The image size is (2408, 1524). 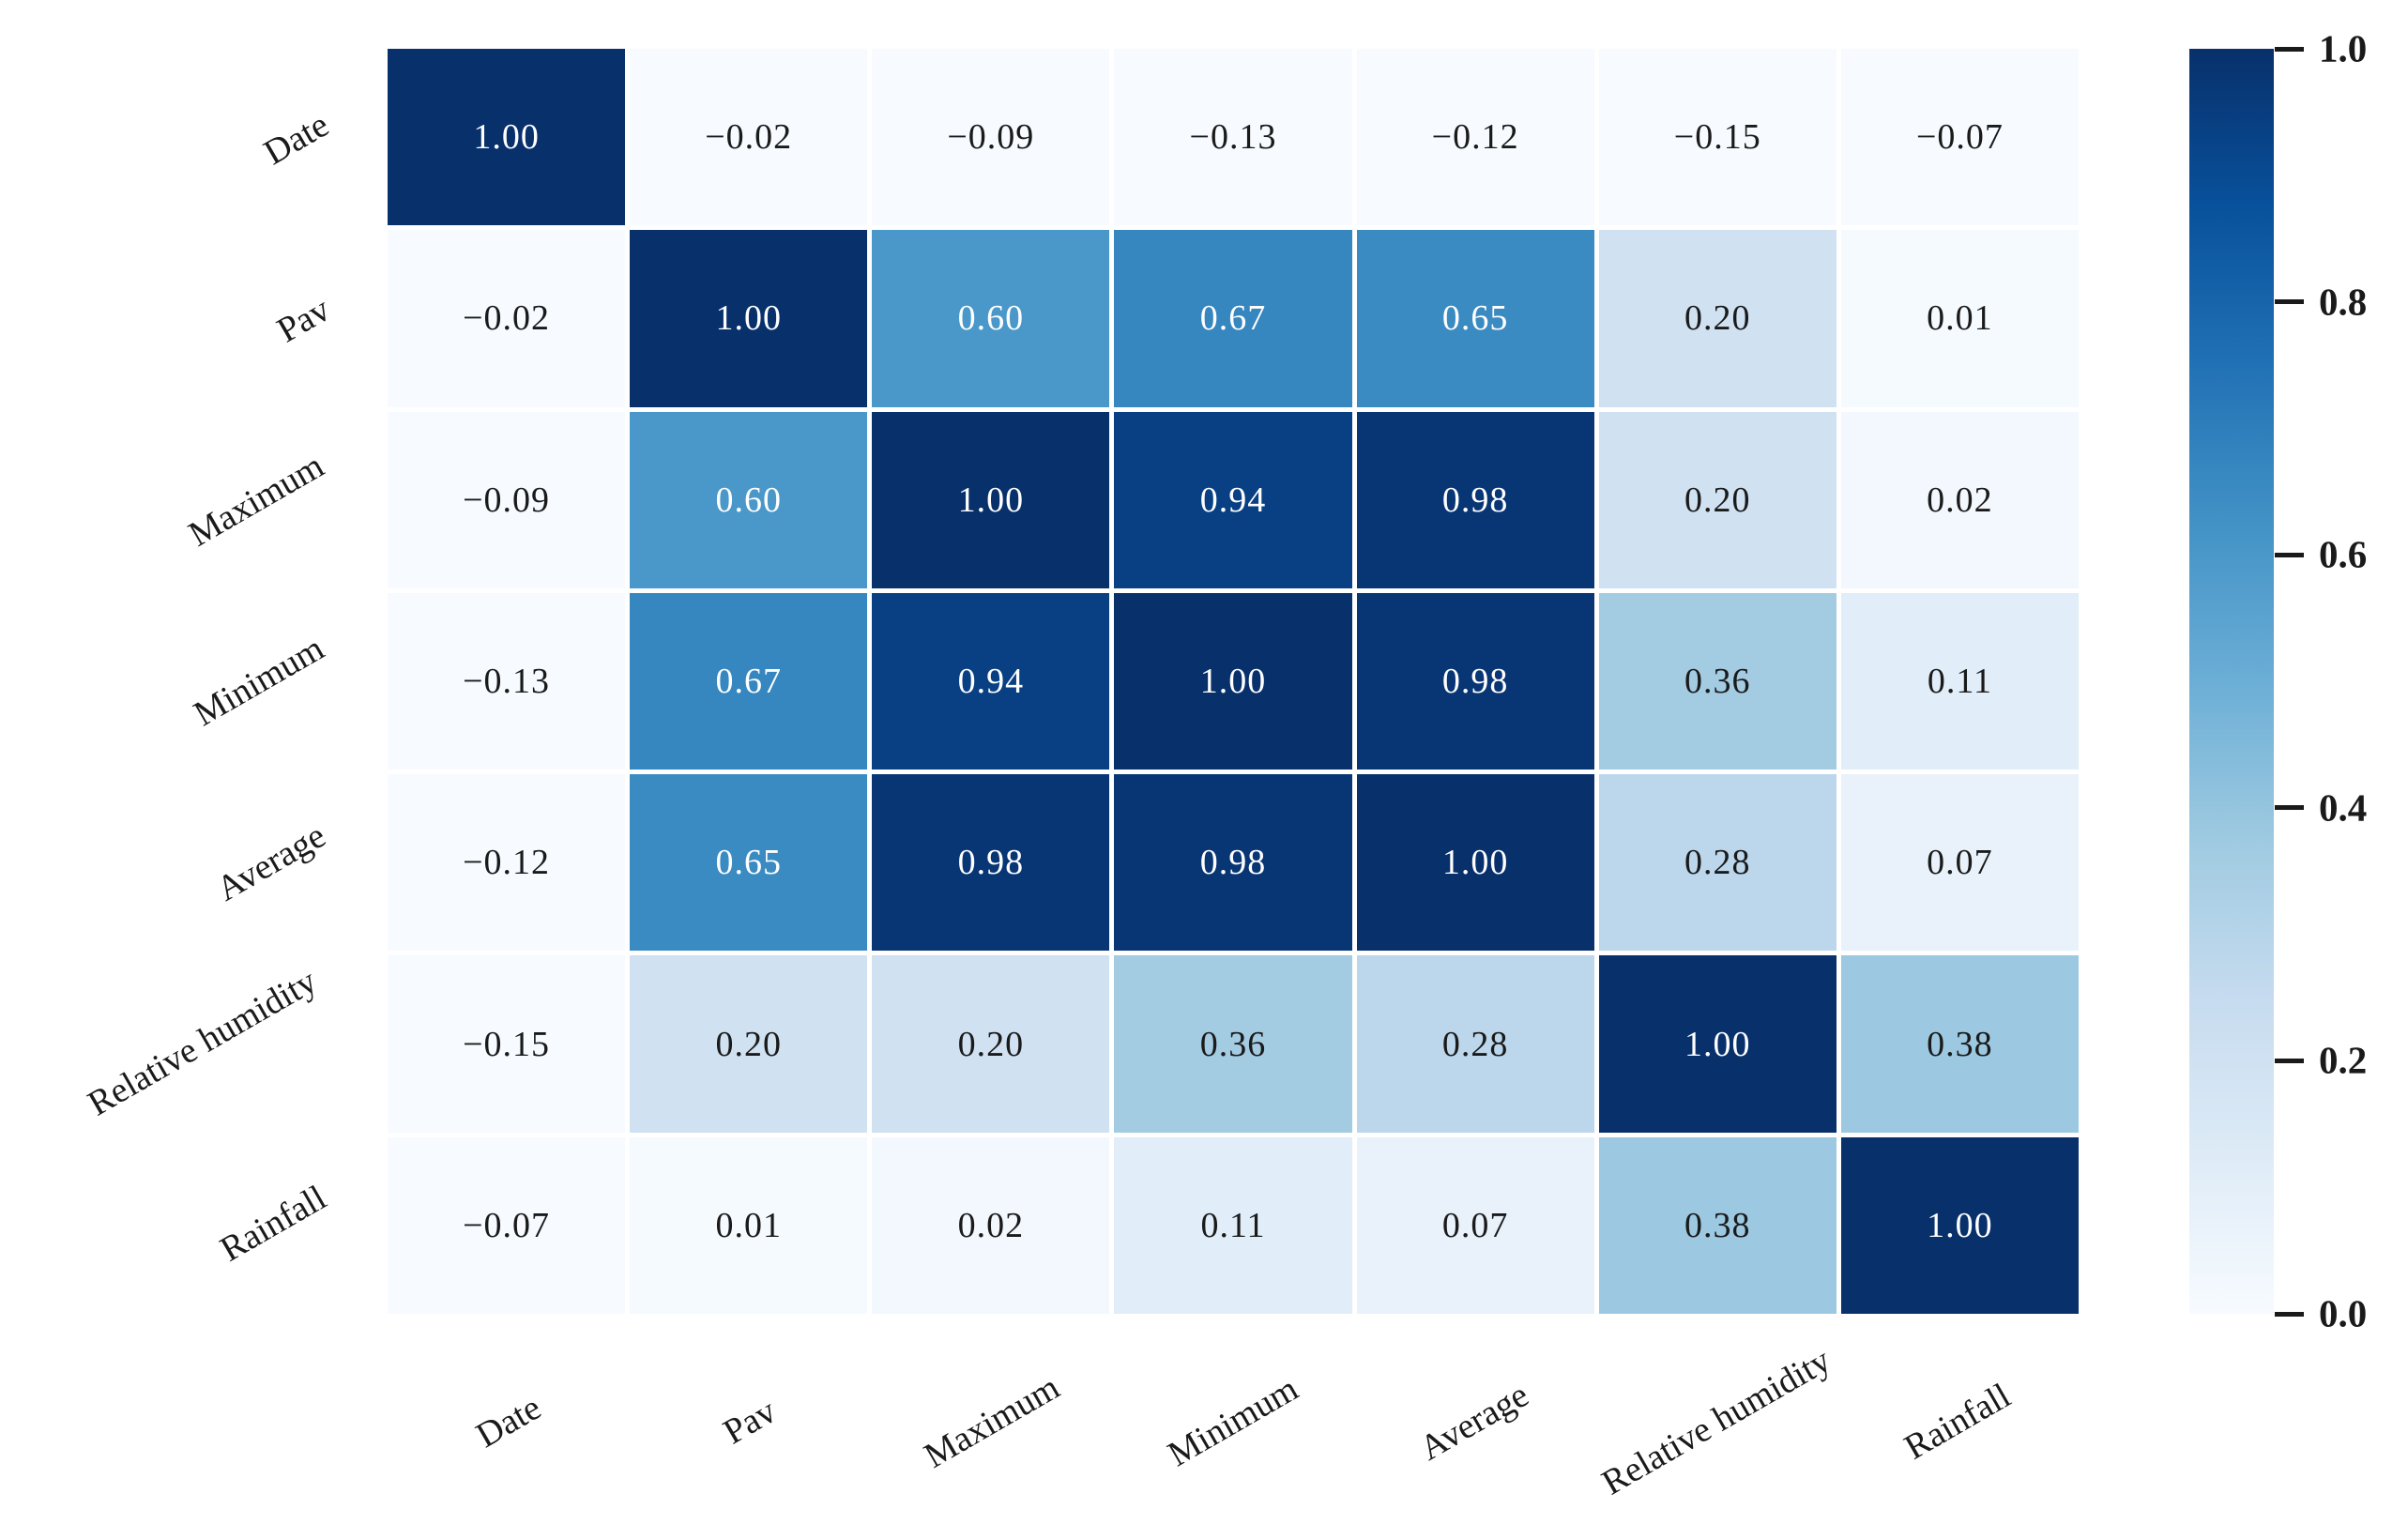 I want to click on colorbar-tick-label: 0.6, so click(x=2343, y=554).